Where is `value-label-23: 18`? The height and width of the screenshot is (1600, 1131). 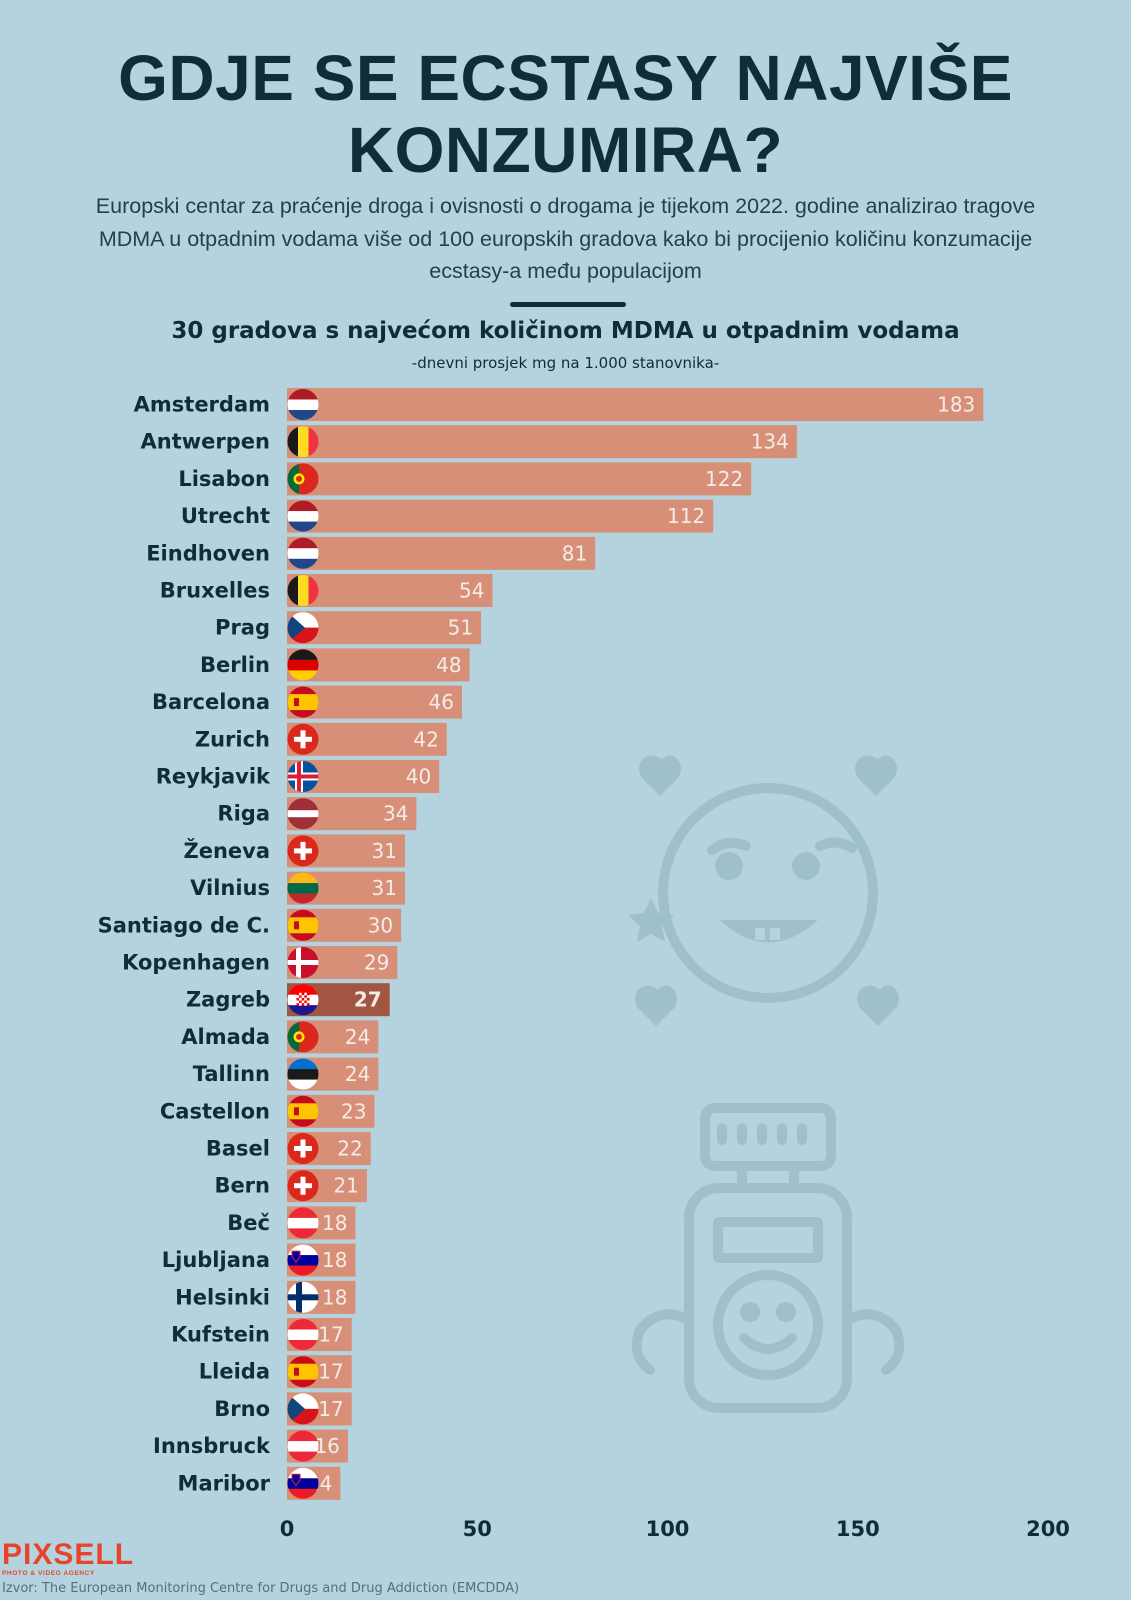
value-label-23: 18 is located at coordinates (334, 1223).